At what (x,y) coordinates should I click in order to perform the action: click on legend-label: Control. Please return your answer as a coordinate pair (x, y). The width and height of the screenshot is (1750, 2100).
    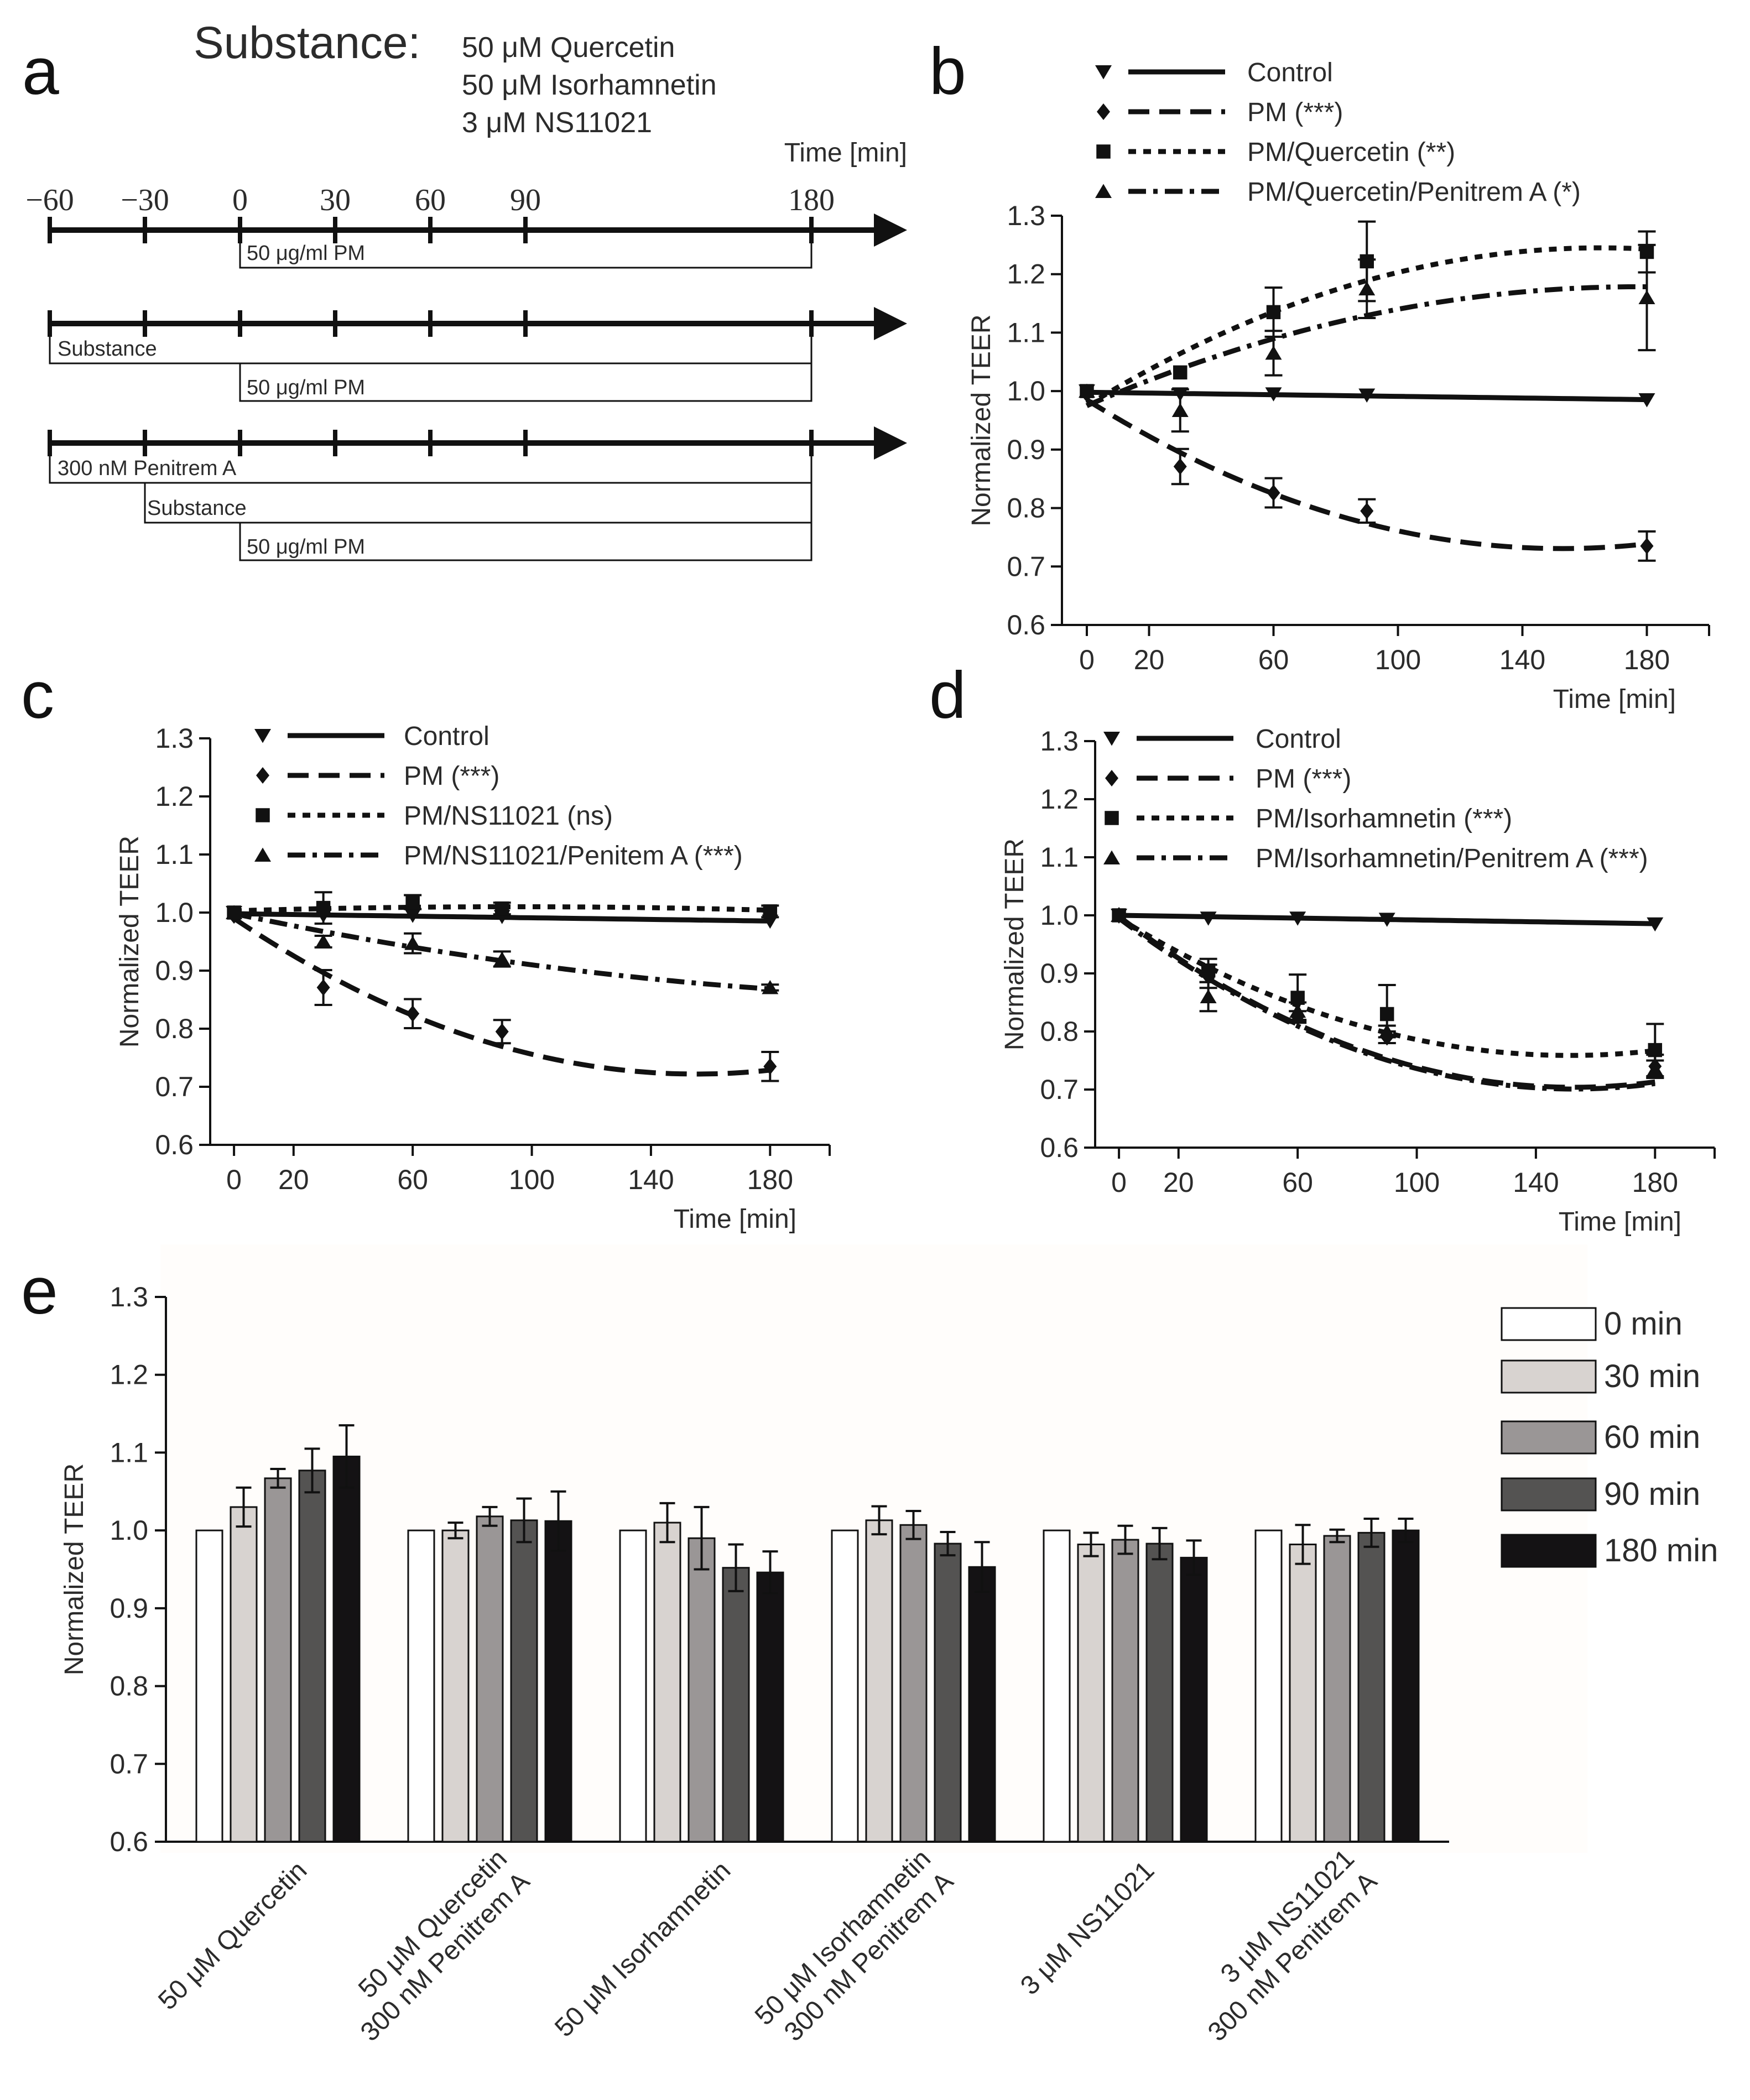
    Looking at the image, I should click on (446, 736).